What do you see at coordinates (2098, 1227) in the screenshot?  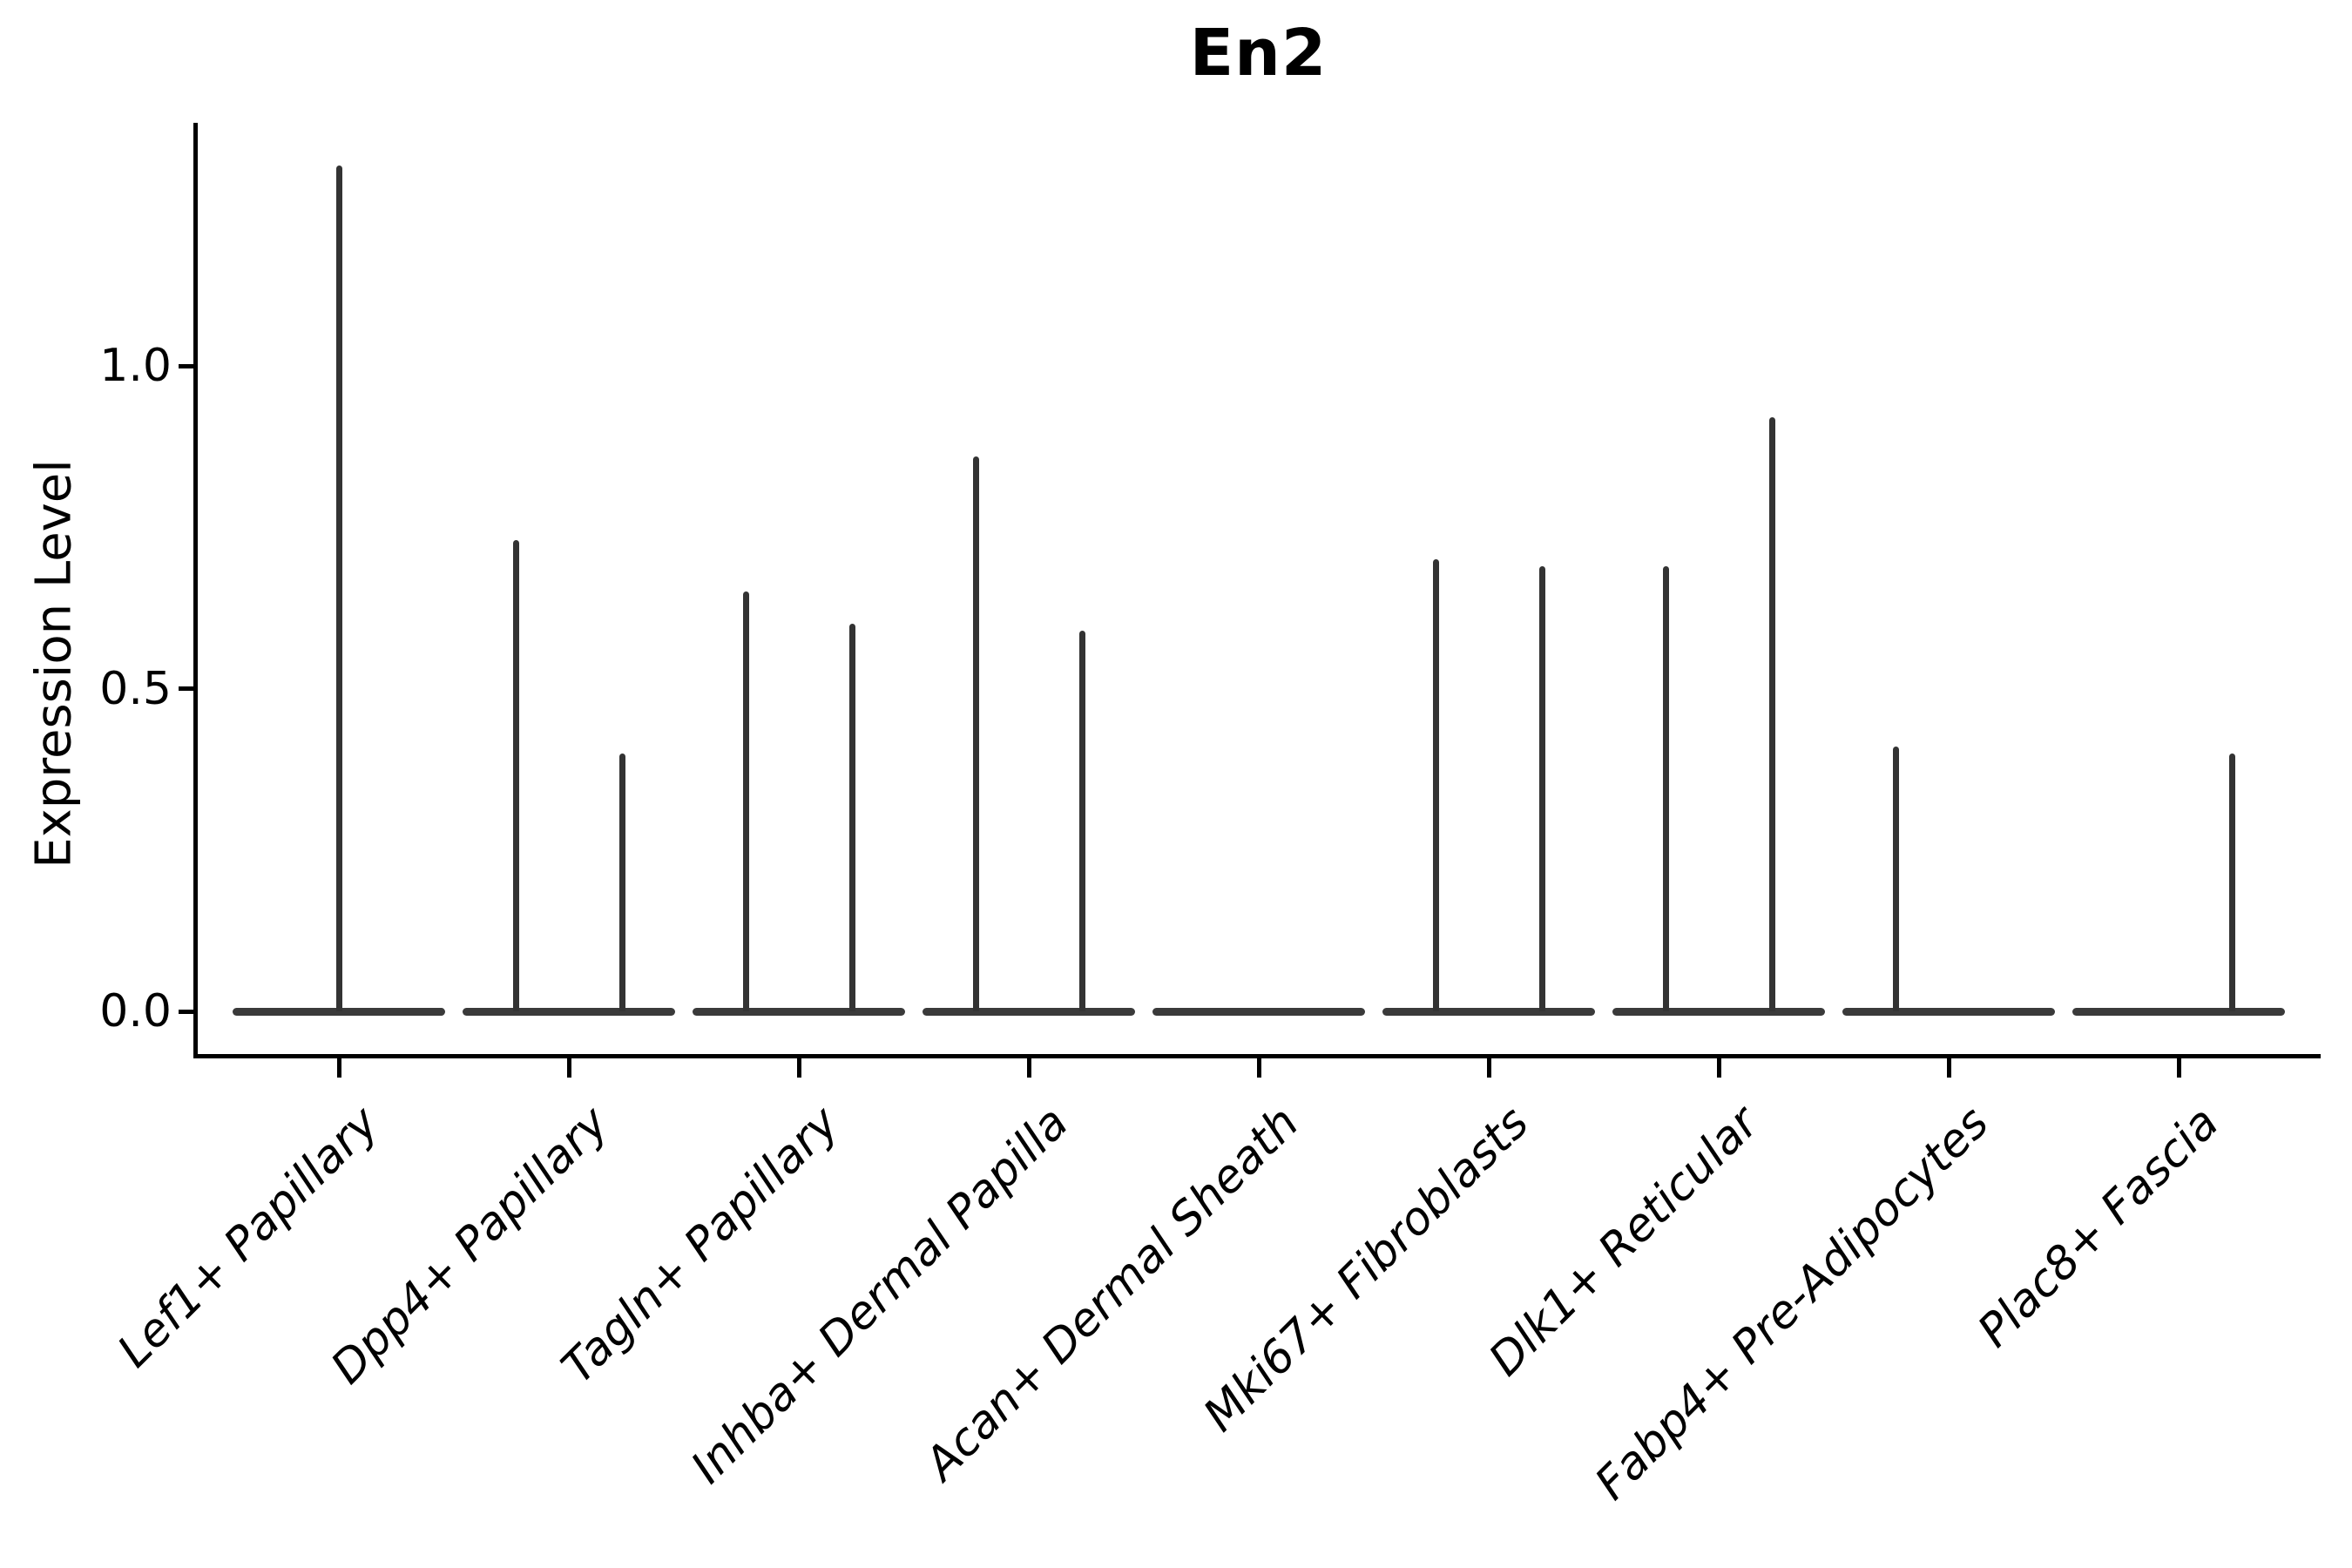 I see `x-tick-label: Plac8+ Fascia` at bounding box center [2098, 1227].